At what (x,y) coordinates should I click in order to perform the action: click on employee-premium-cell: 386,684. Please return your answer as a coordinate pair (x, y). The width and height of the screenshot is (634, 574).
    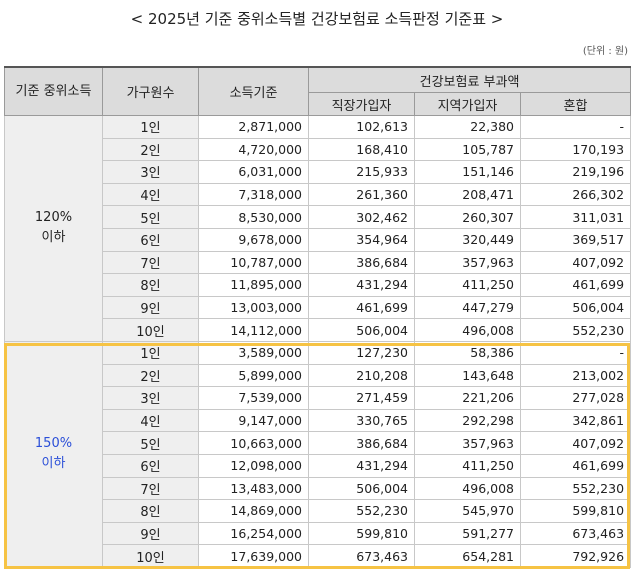
    Looking at the image, I should click on (361, 262).